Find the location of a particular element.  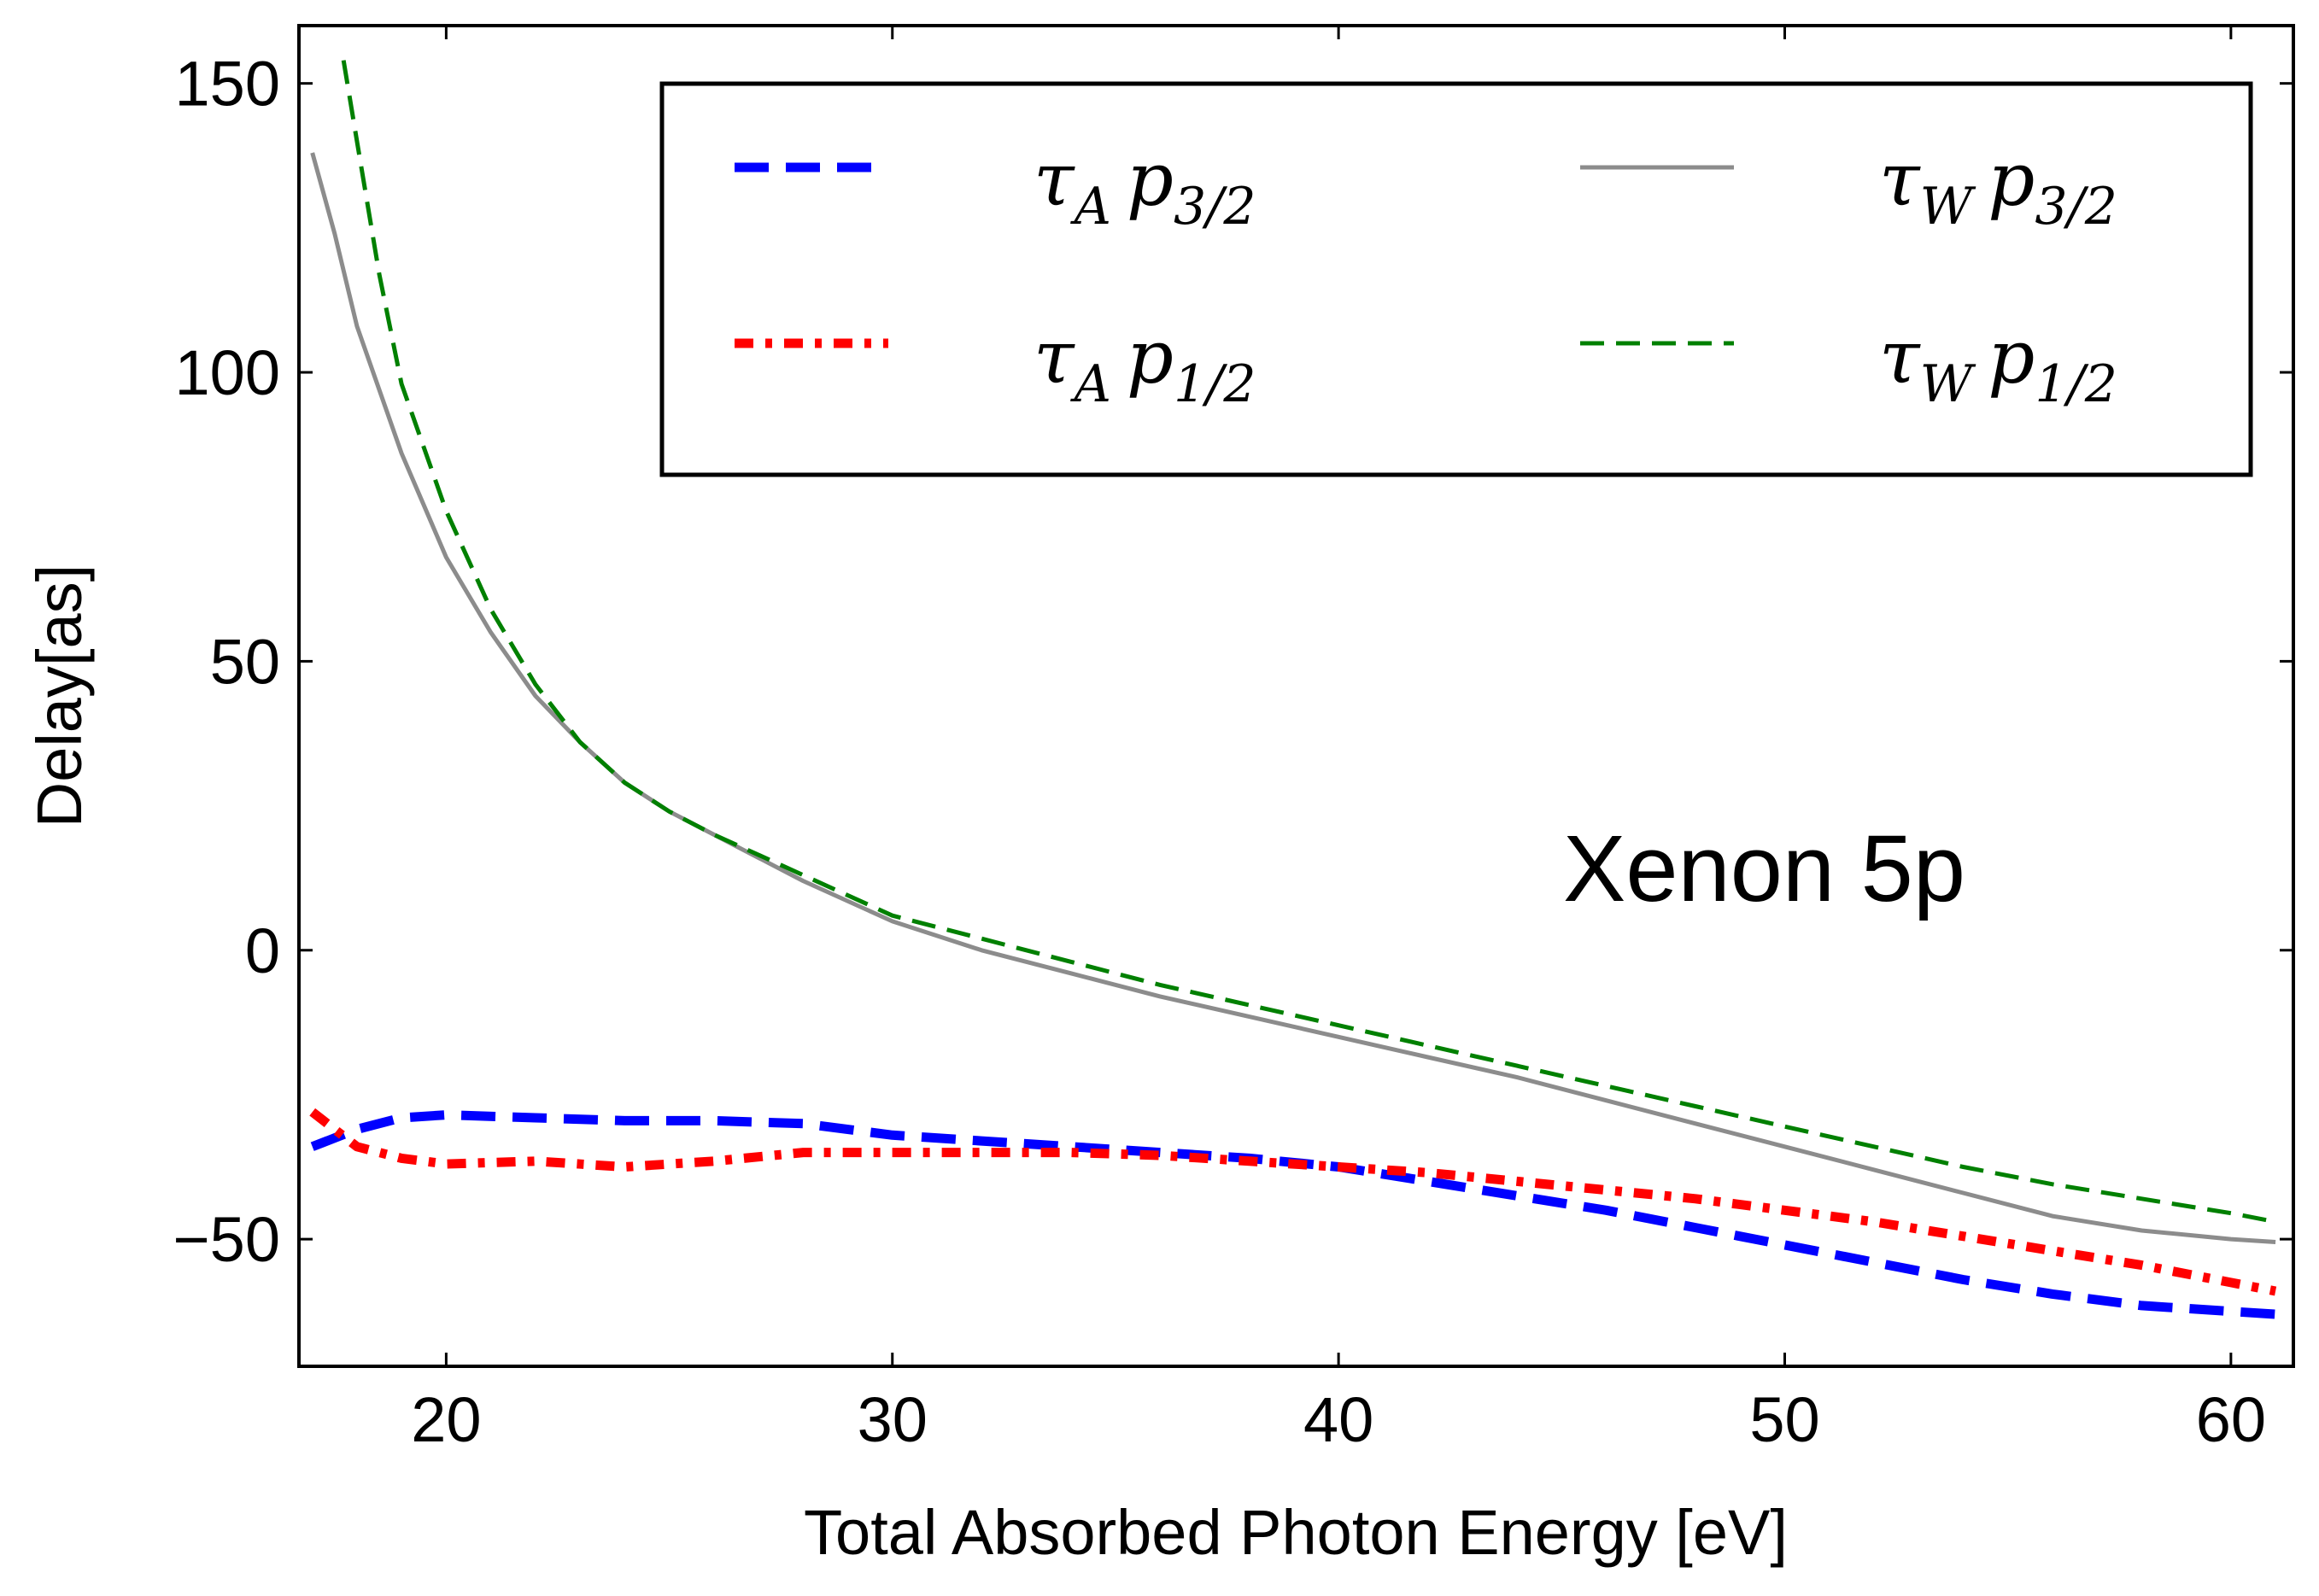

x-tick-label: 20 is located at coordinates (446, 1419).